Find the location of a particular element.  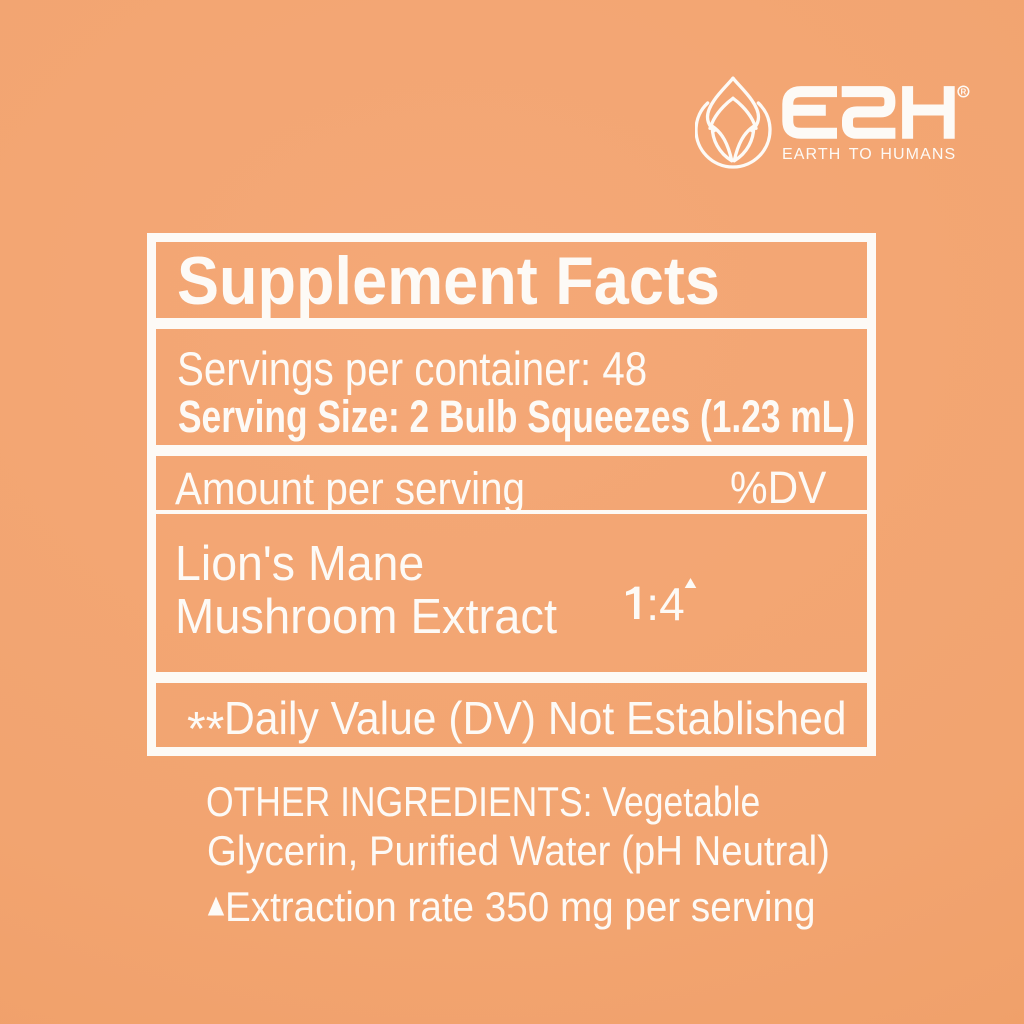

svg-text: R is located at coordinates (964, 92).